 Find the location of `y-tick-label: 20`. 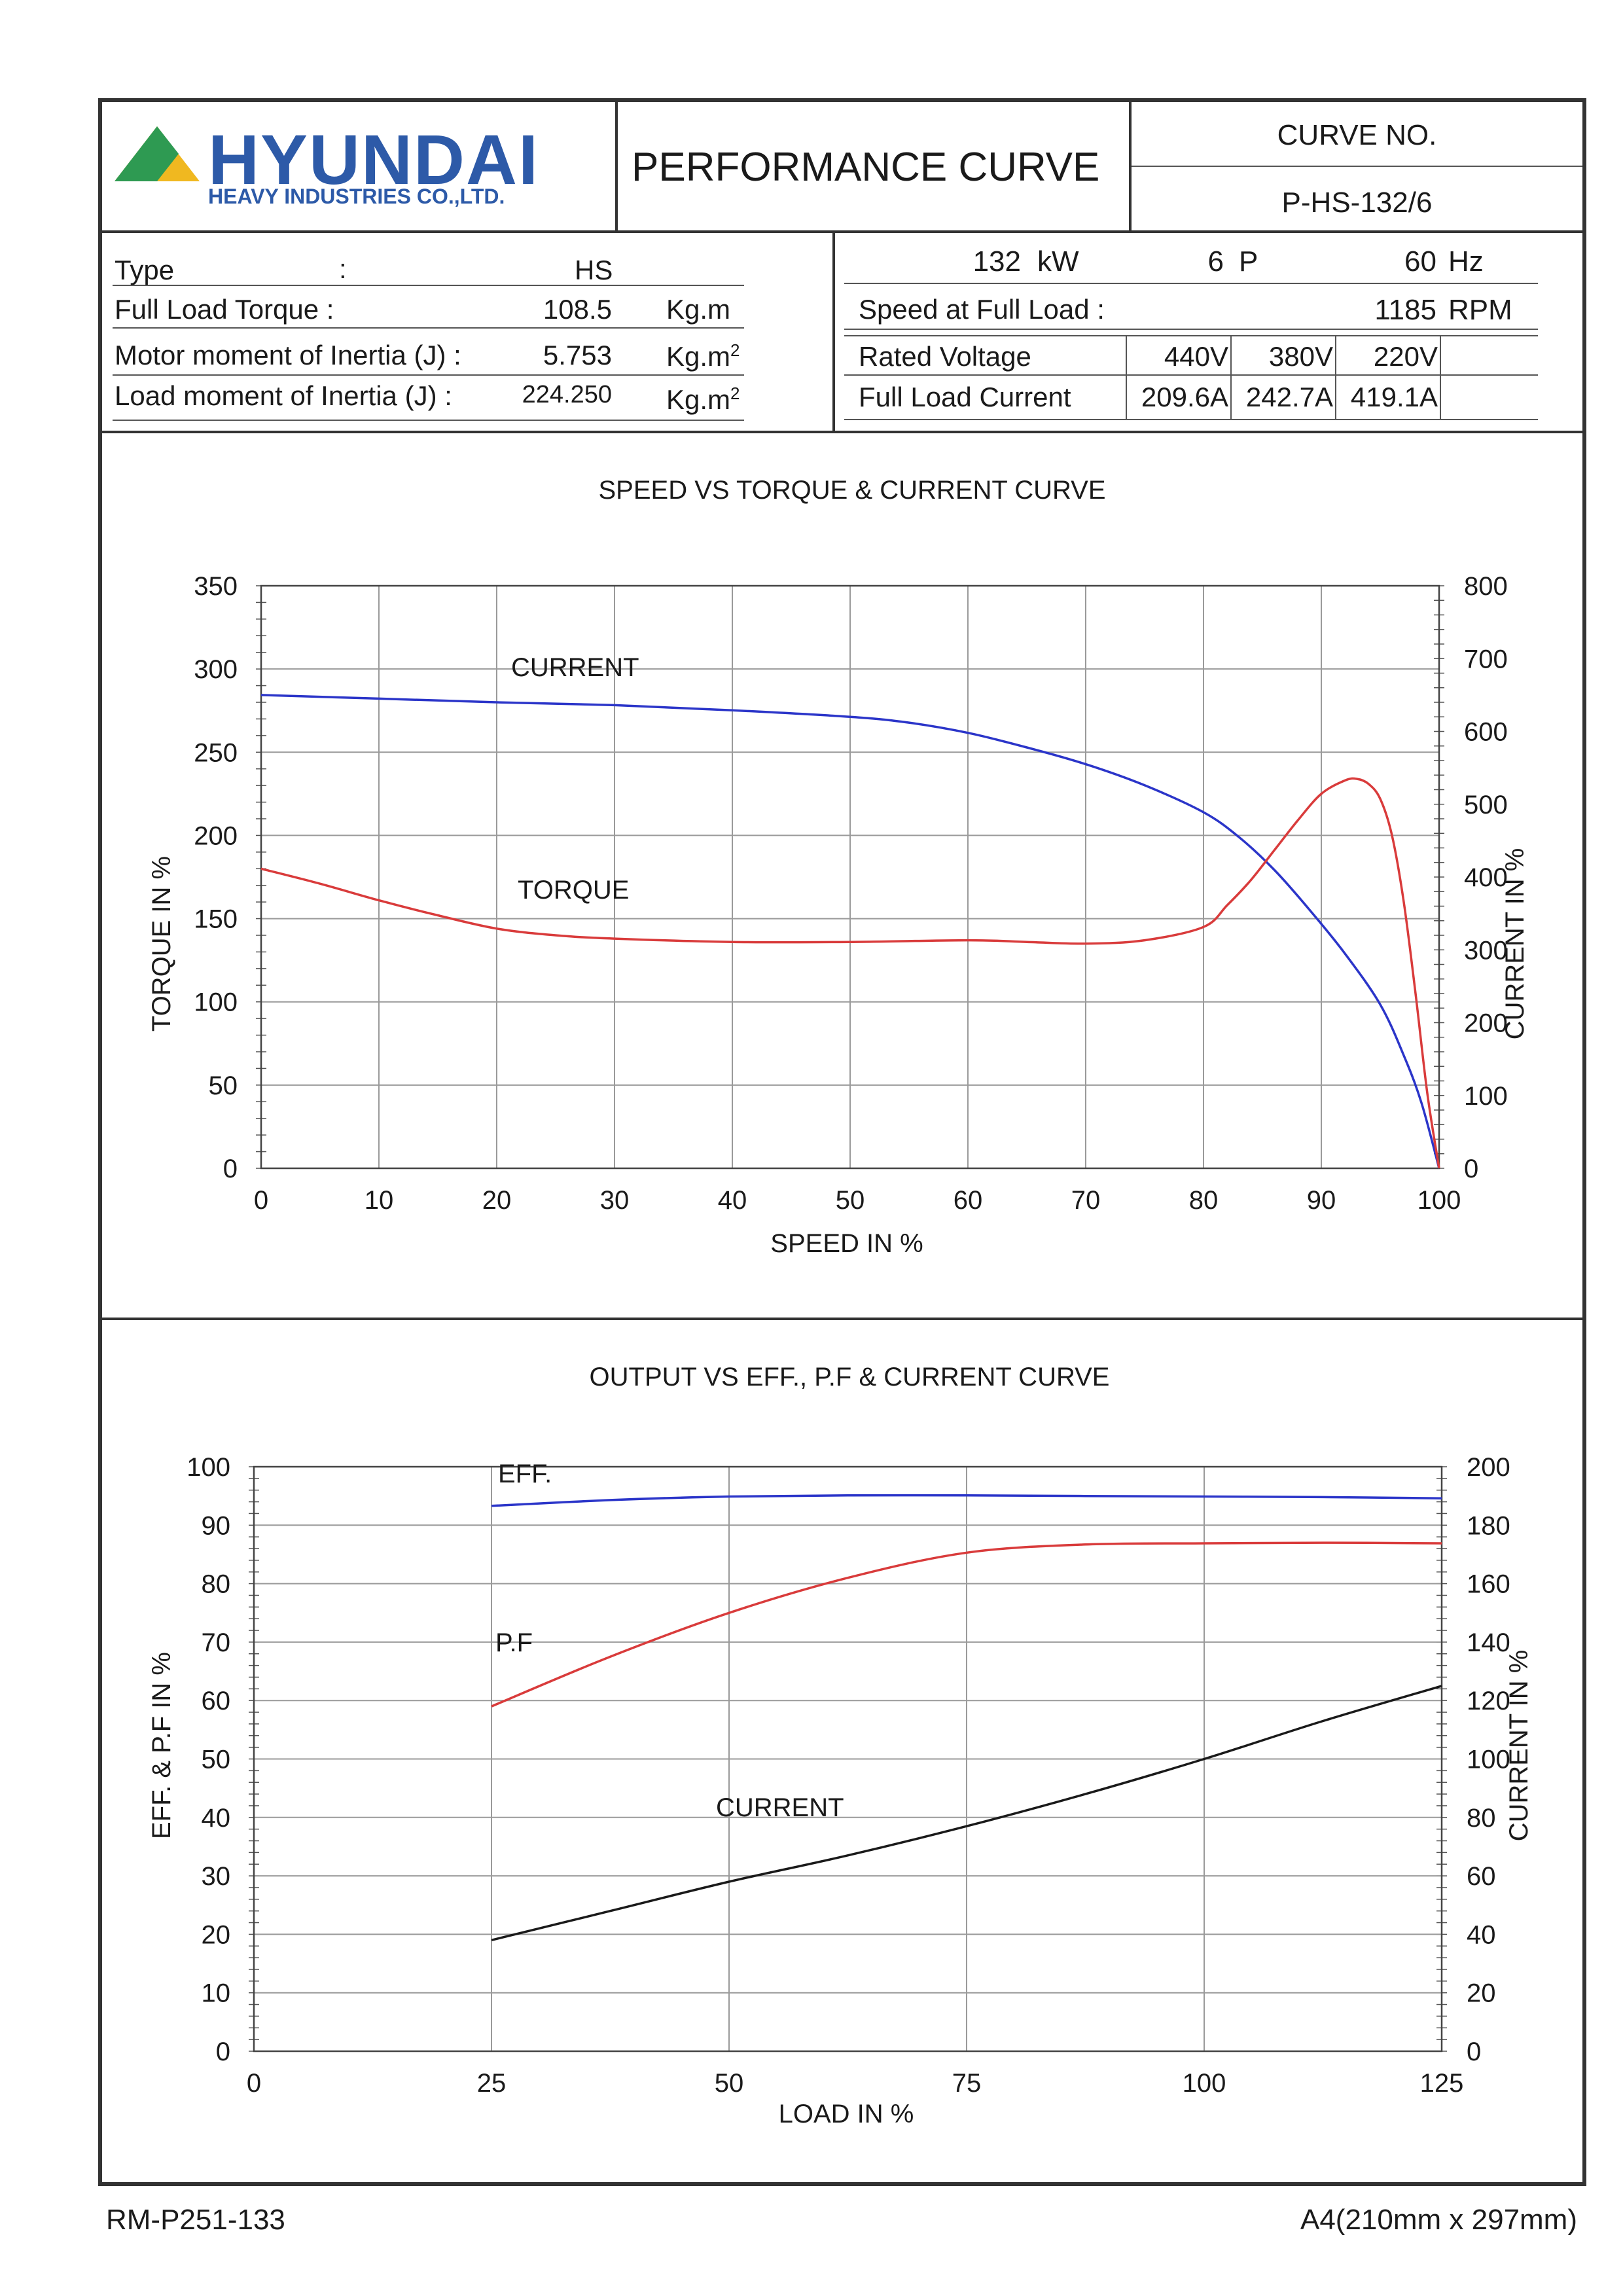

y-tick-label: 20 is located at coordinates (216, 1934).